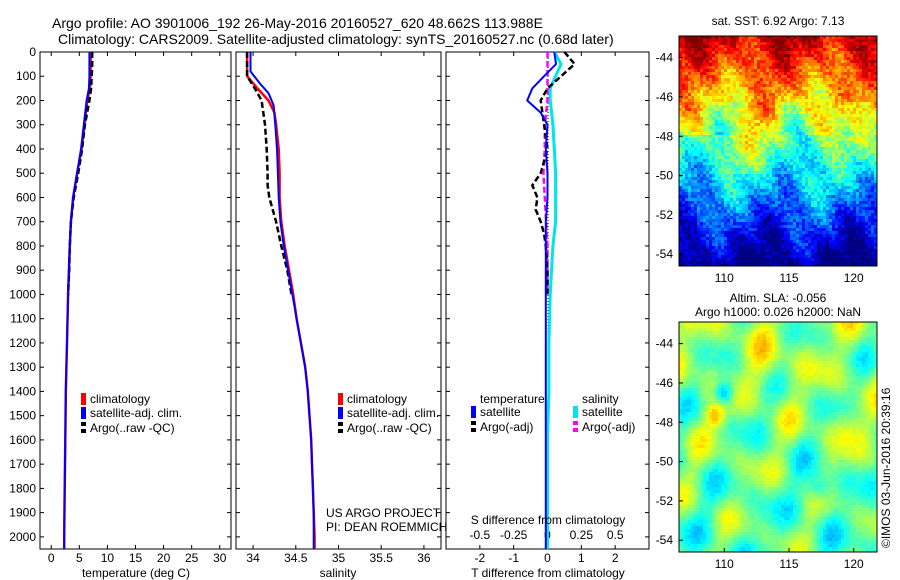 The image size is (900, 580). What do you see at coordinates (386, 527) in the screenshot?
I see `pi-annotation: PI: DEAN ROEMMICH` at bounding box center [386, 527].